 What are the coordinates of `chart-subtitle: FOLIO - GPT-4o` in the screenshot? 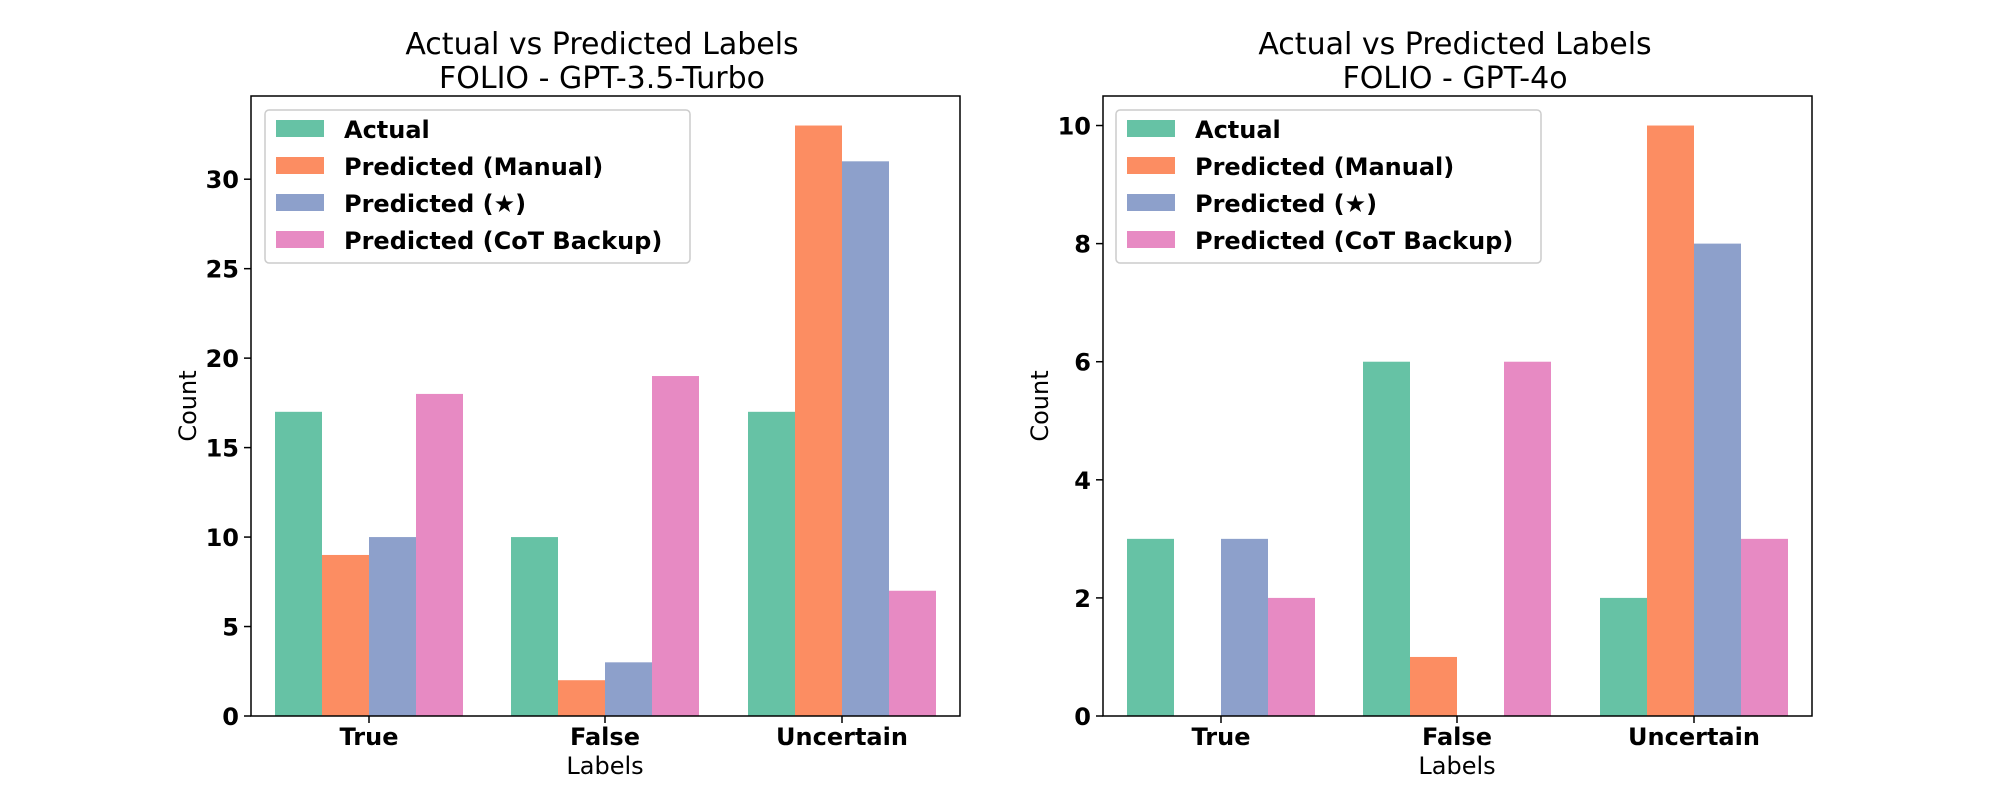 It's located at (1454, 78).